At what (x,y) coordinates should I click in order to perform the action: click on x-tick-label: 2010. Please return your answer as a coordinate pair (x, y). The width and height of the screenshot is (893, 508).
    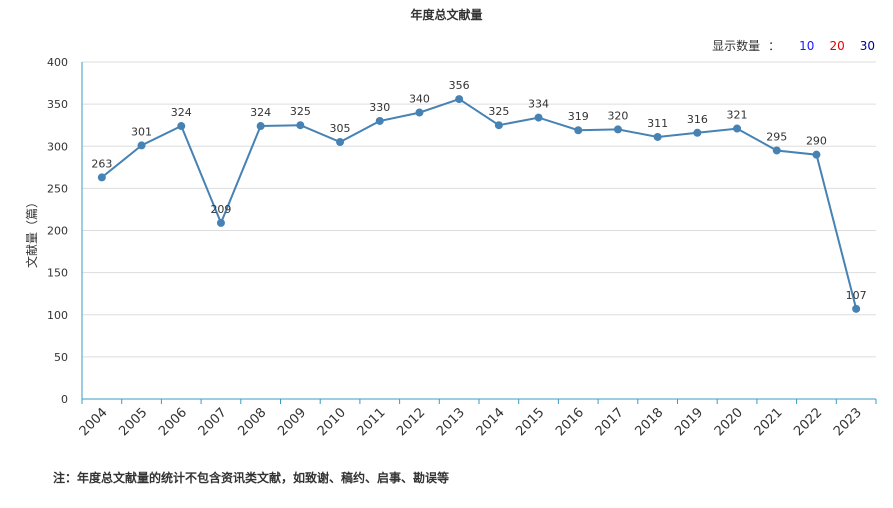
    Looking at the image, I should click on (332, 422).